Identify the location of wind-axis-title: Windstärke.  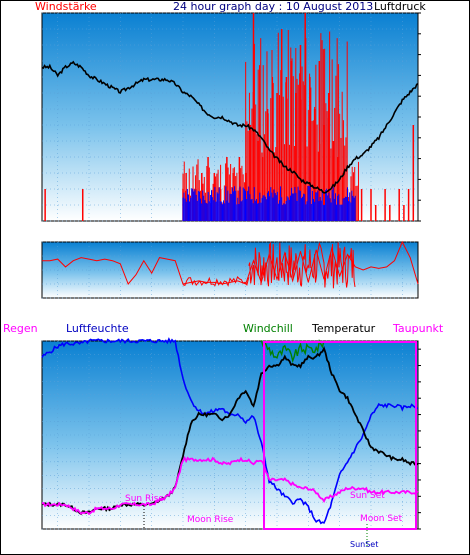
(66, 7).